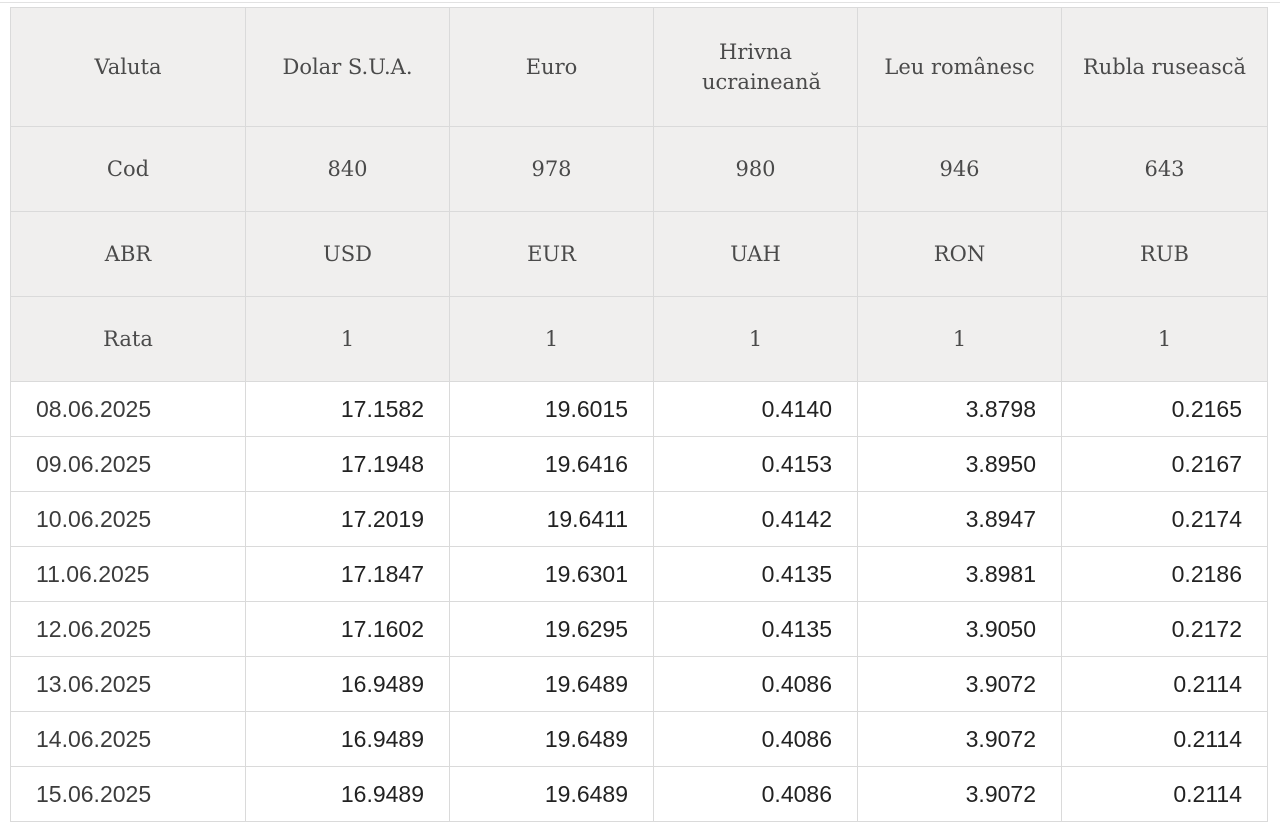 Image resolution: width=1280 pixels, height=840 pixels. Describe the element at coordinates (959, 339) in the screenshot. I see `currency-rate-ron: 1` at that location.